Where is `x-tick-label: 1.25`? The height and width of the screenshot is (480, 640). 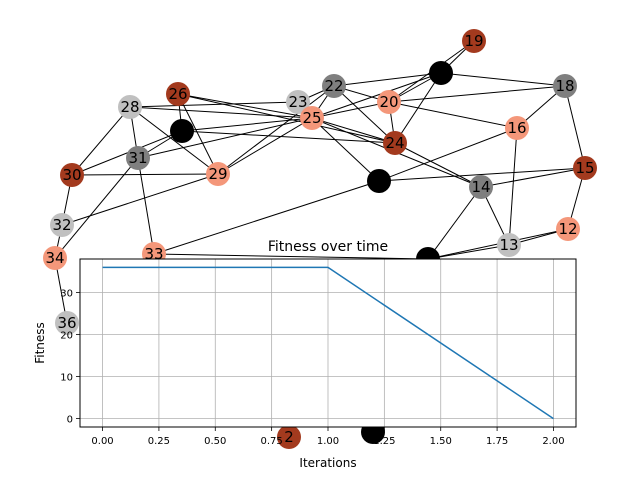
x-tick-label: 1.25 is located at coordinates (384, 441).